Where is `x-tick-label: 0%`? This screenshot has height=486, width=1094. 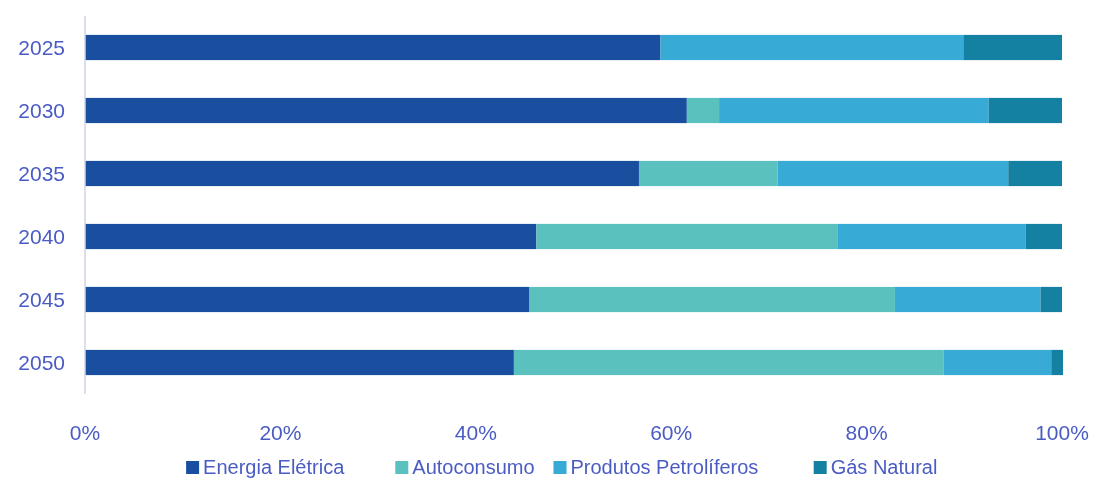
x-tick-label: 0% is located at coordinates (85, 432).